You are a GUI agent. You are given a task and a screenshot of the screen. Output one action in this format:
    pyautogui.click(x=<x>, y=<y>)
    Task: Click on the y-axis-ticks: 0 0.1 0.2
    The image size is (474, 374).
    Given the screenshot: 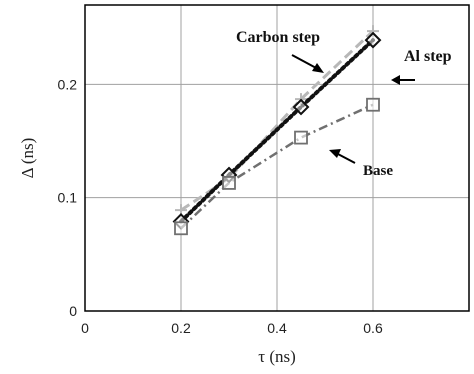 What is the action you would take?
    pyautogui.click(x=68, y=197)
    